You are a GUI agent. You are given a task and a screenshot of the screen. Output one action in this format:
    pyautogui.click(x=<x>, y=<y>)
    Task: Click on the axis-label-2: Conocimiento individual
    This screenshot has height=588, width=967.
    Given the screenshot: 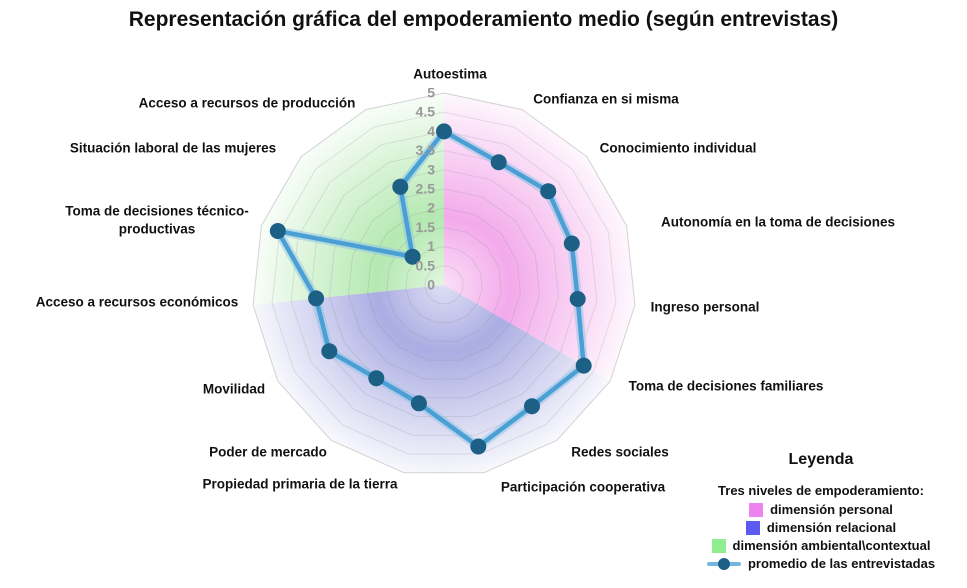 What is the action you would take?
    pyautogui.click(x=678, y=148)
    